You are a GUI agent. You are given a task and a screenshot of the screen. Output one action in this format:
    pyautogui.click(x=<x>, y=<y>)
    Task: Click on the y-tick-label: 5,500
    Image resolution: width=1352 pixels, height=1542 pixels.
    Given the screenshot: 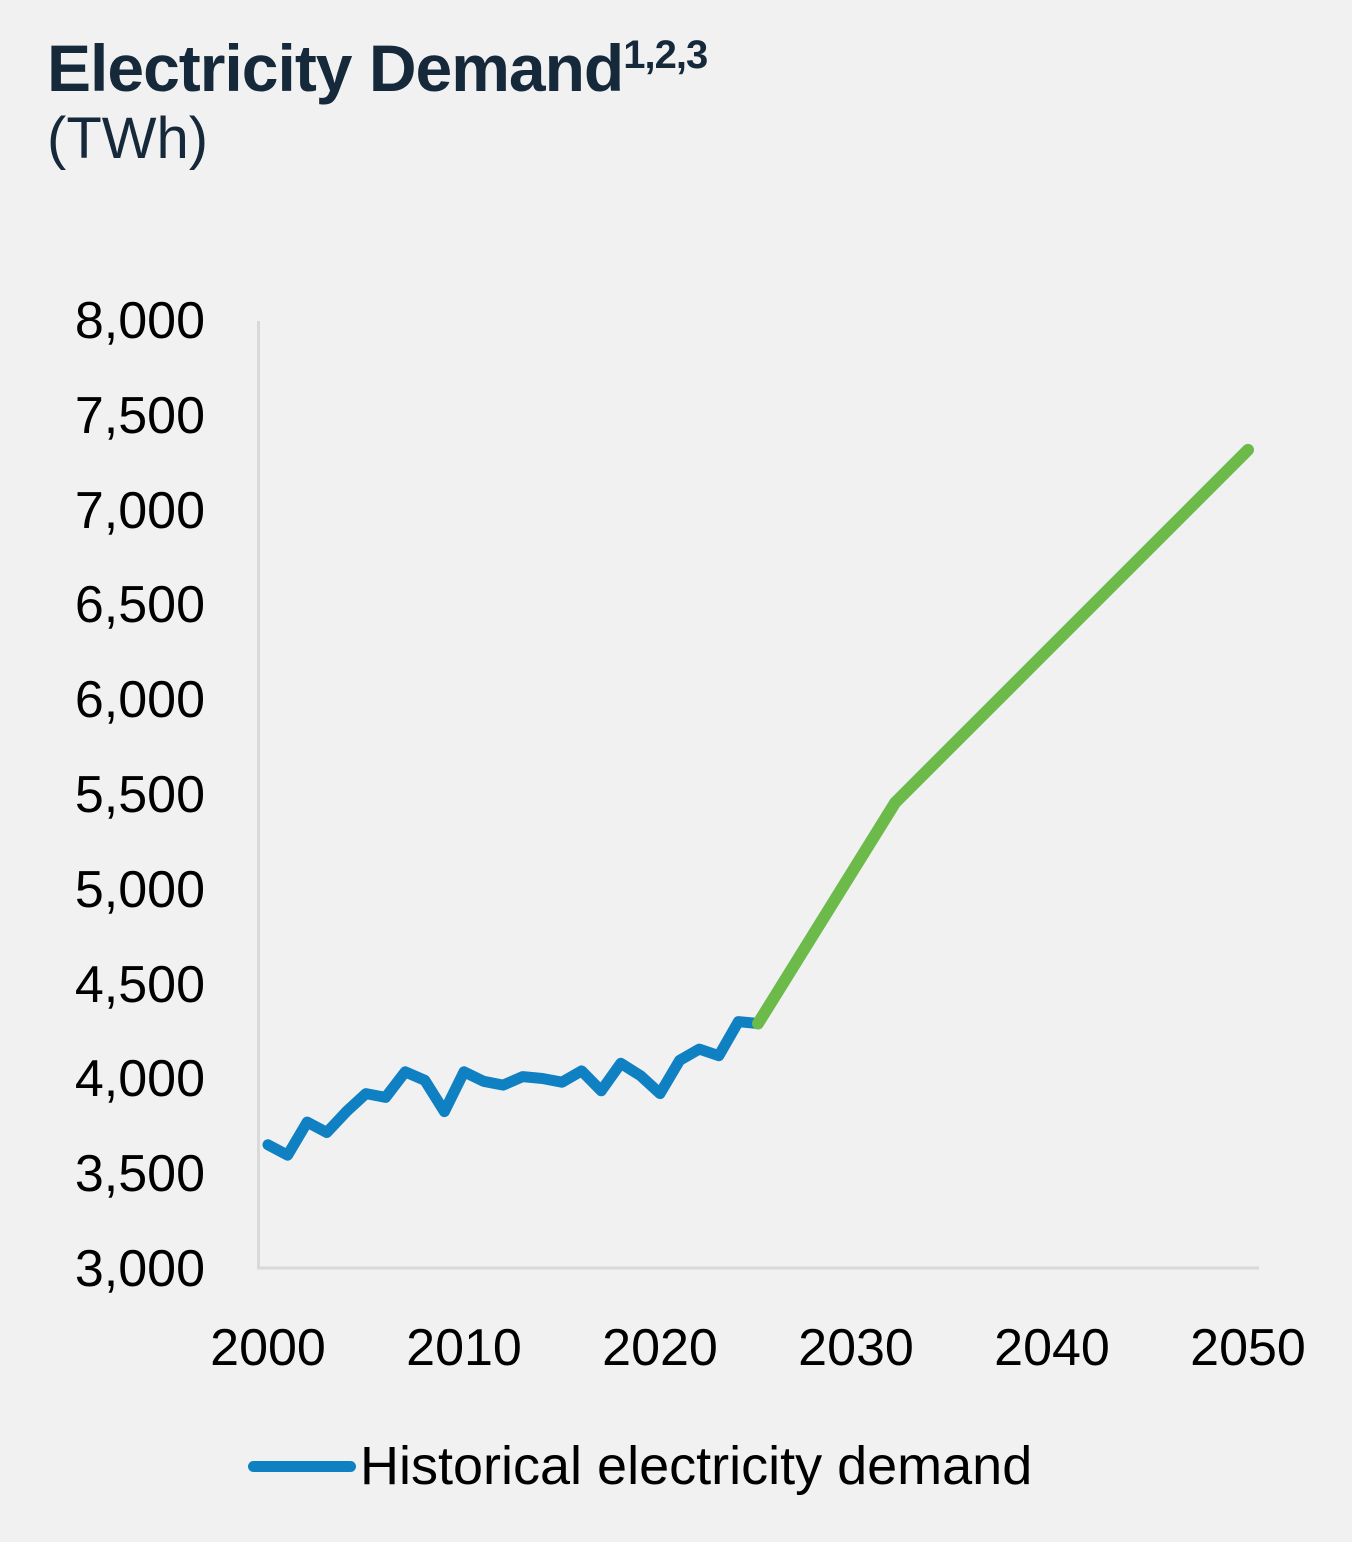 What is the action you would take?
    pyautogui.click(x=139, y=795)
    